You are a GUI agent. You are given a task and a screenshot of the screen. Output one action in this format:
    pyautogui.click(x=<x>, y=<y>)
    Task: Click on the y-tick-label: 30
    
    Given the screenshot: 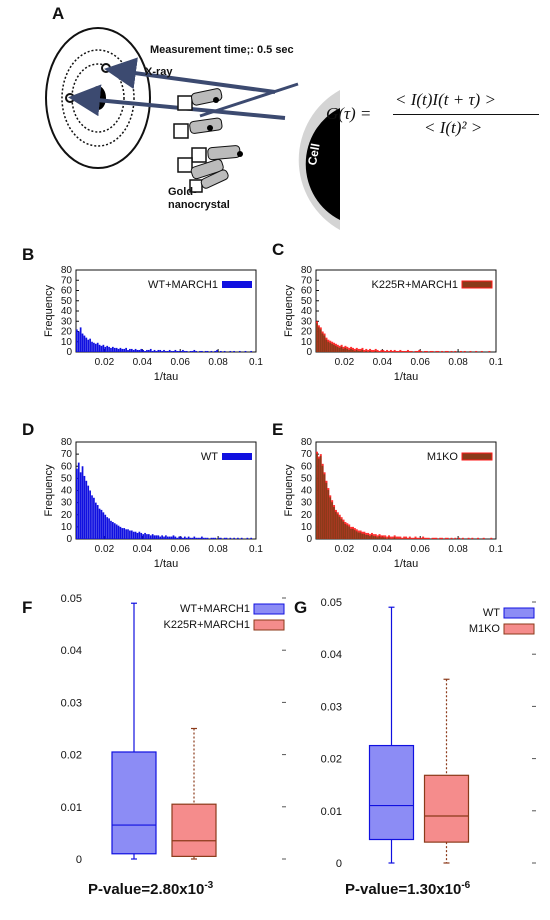 What is the action you would take?
    pyautogui.click(x=307, y=503)
    